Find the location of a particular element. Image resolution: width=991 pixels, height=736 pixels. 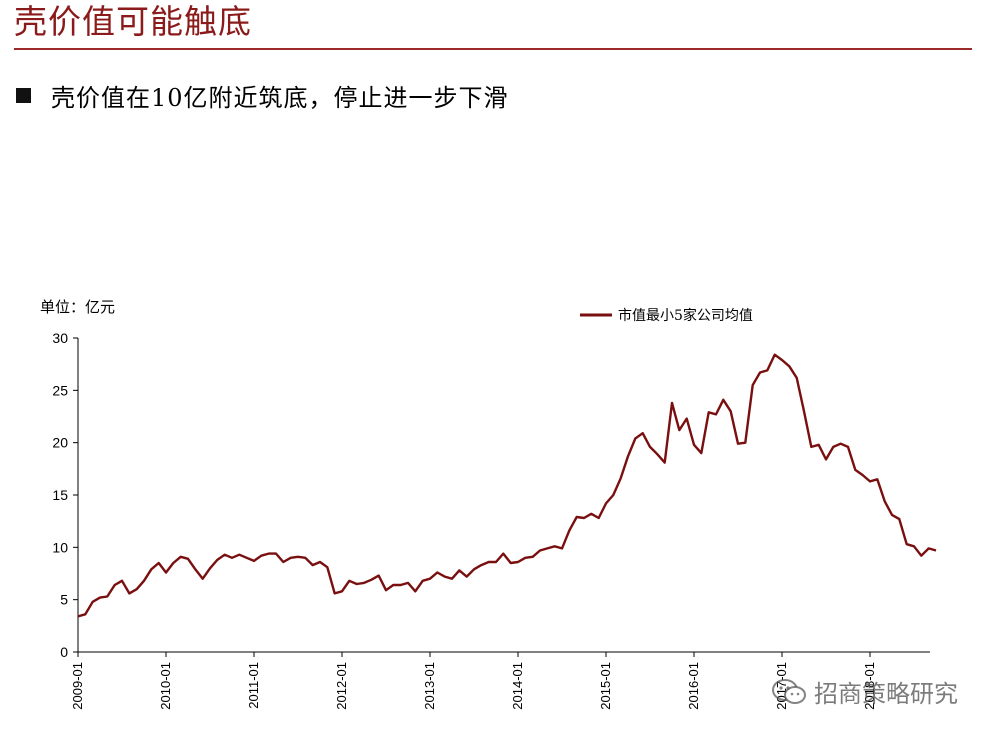

x-tick-label: 2014-01 is located at coordinates (517, 686).